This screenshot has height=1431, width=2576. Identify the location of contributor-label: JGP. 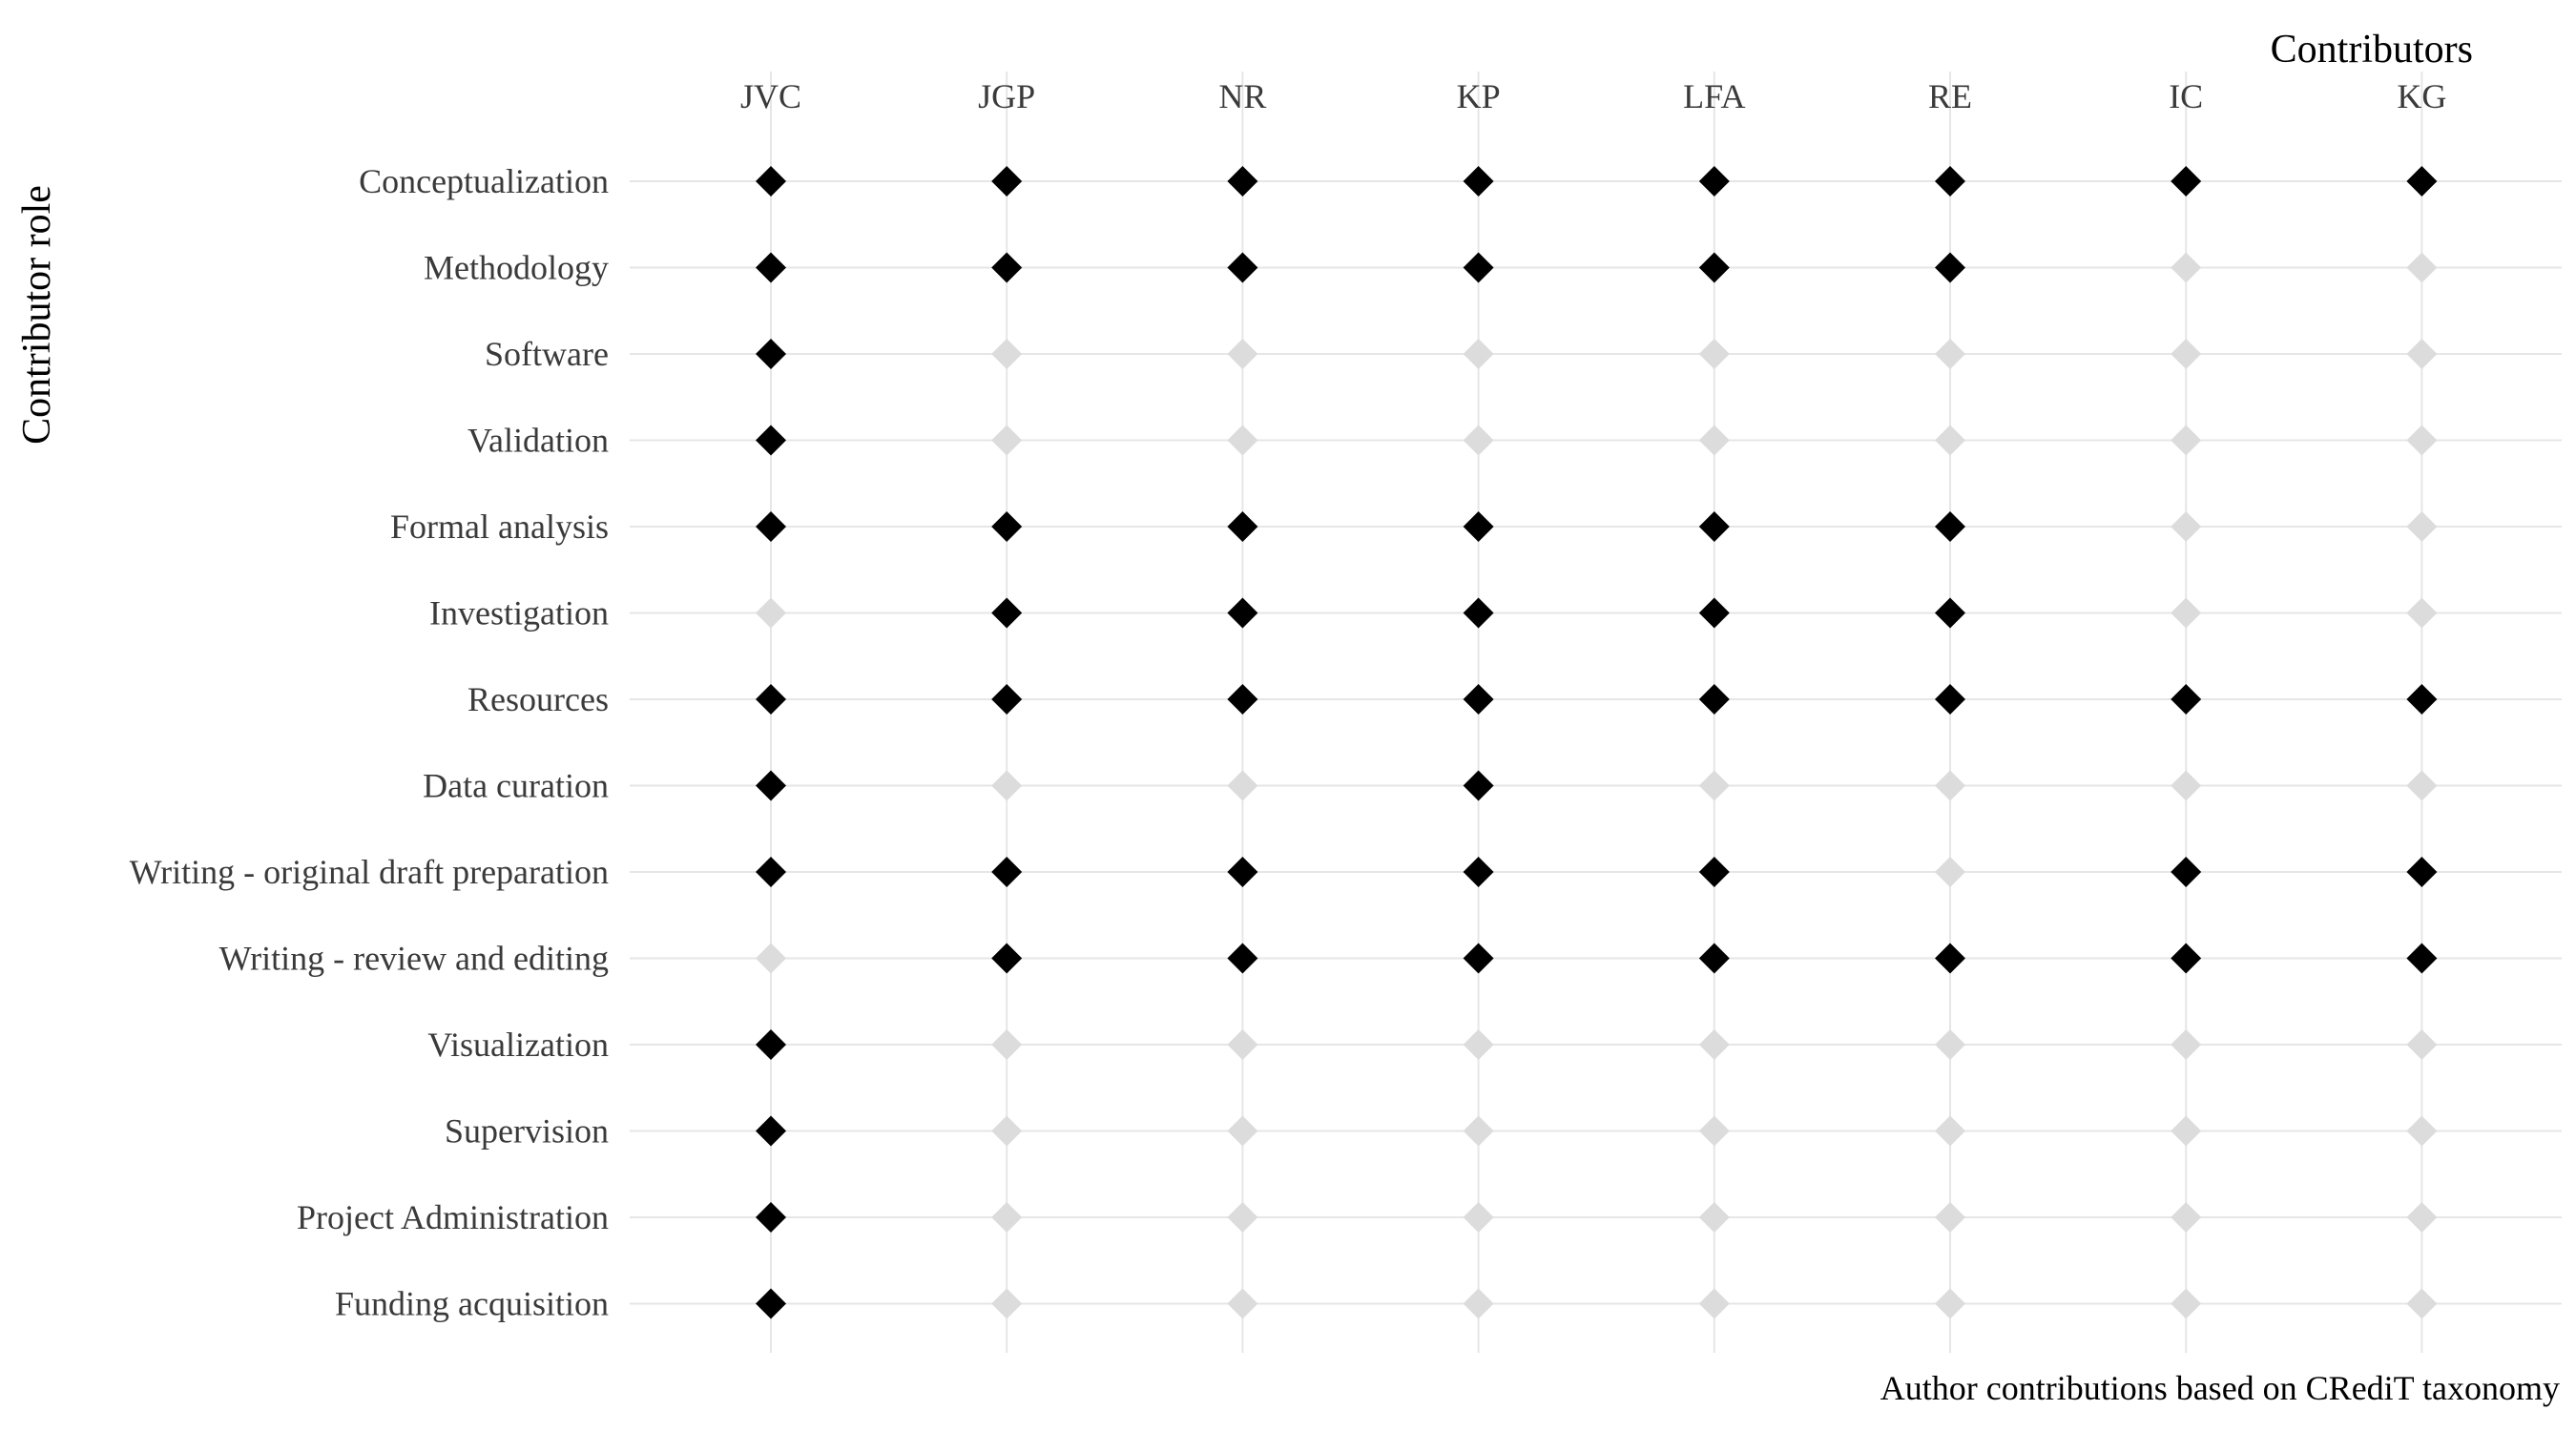
(1006, 96).